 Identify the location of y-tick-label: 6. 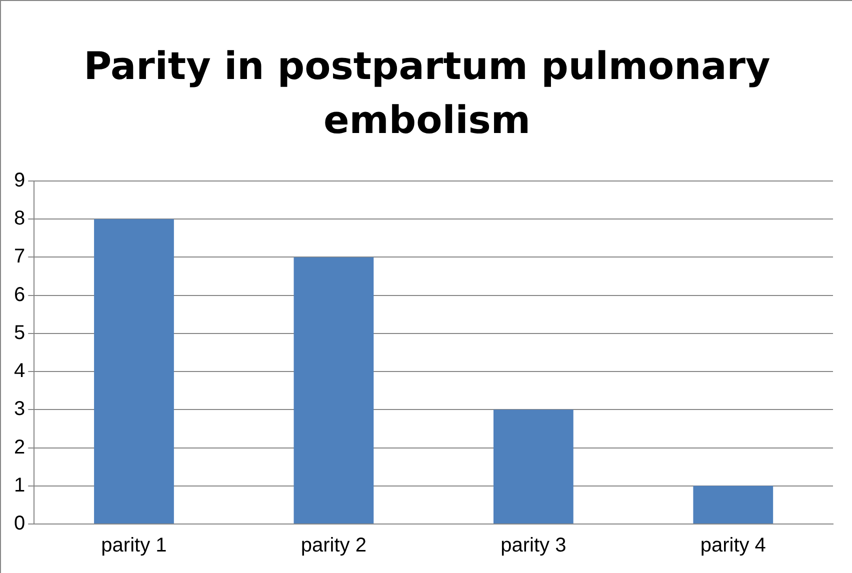
(20, 295).